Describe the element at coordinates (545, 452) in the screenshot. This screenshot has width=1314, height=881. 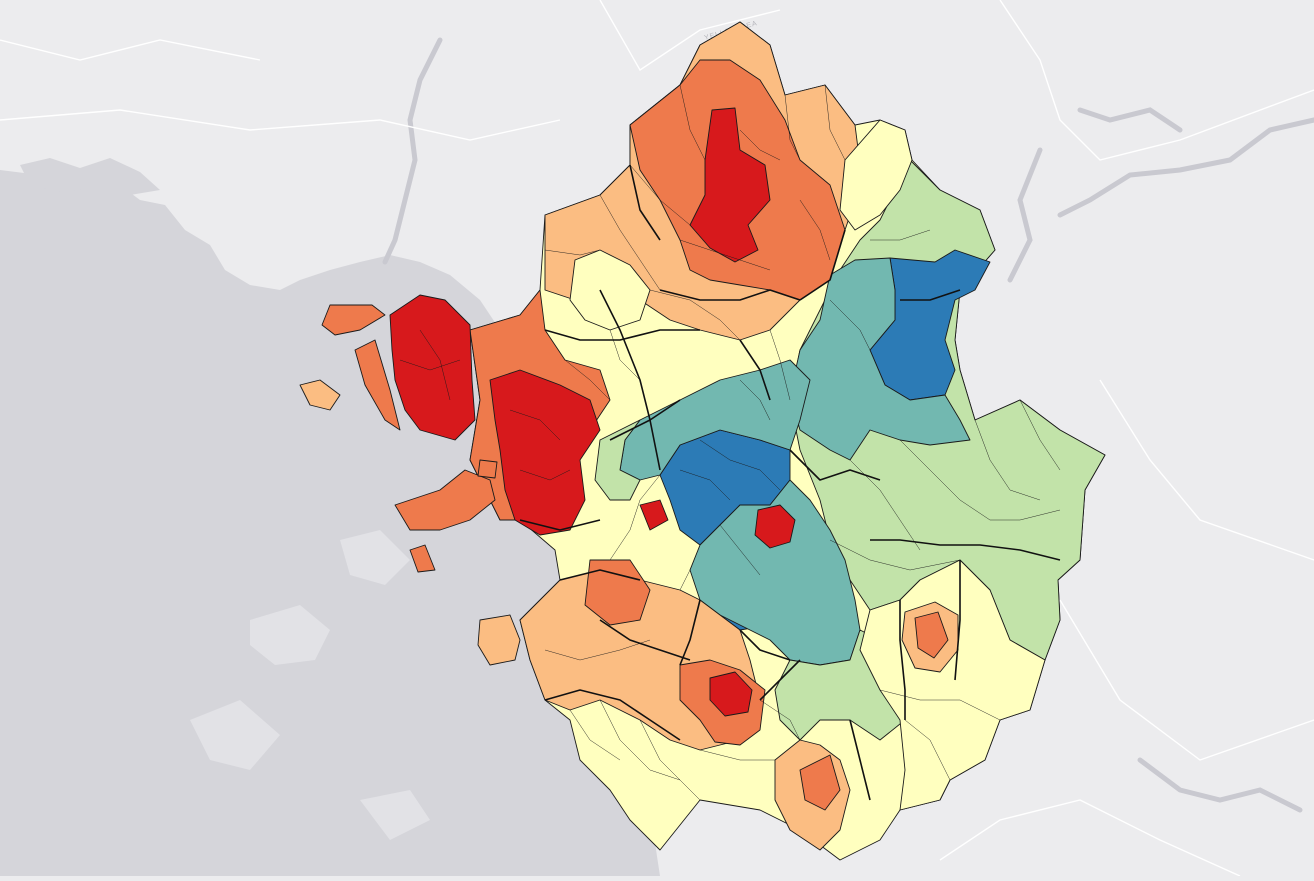
I see `region-c1-west` at that location.